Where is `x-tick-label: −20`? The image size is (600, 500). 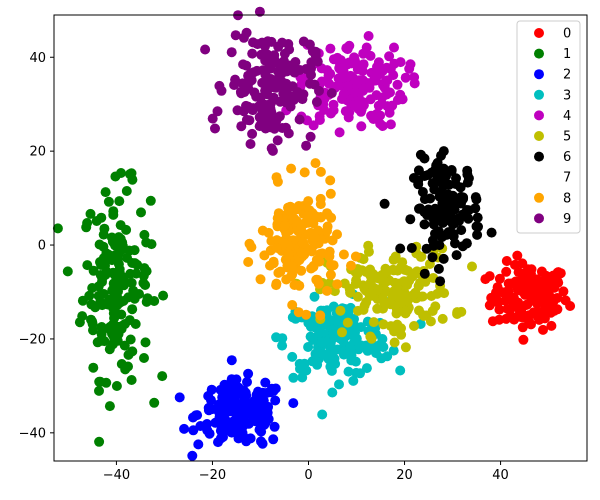
x-tick-label: −20 is located at coordinates (212, 475).